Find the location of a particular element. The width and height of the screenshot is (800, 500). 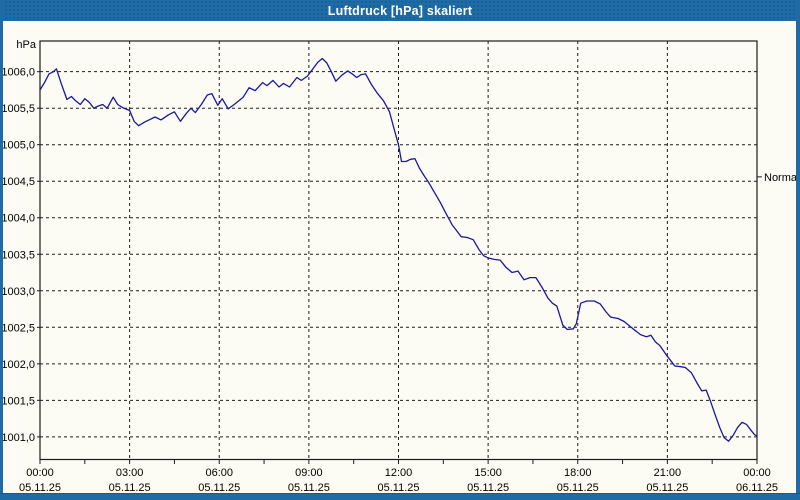

x-tick-time-label: 15:00 is located at coordinates (488, 473).